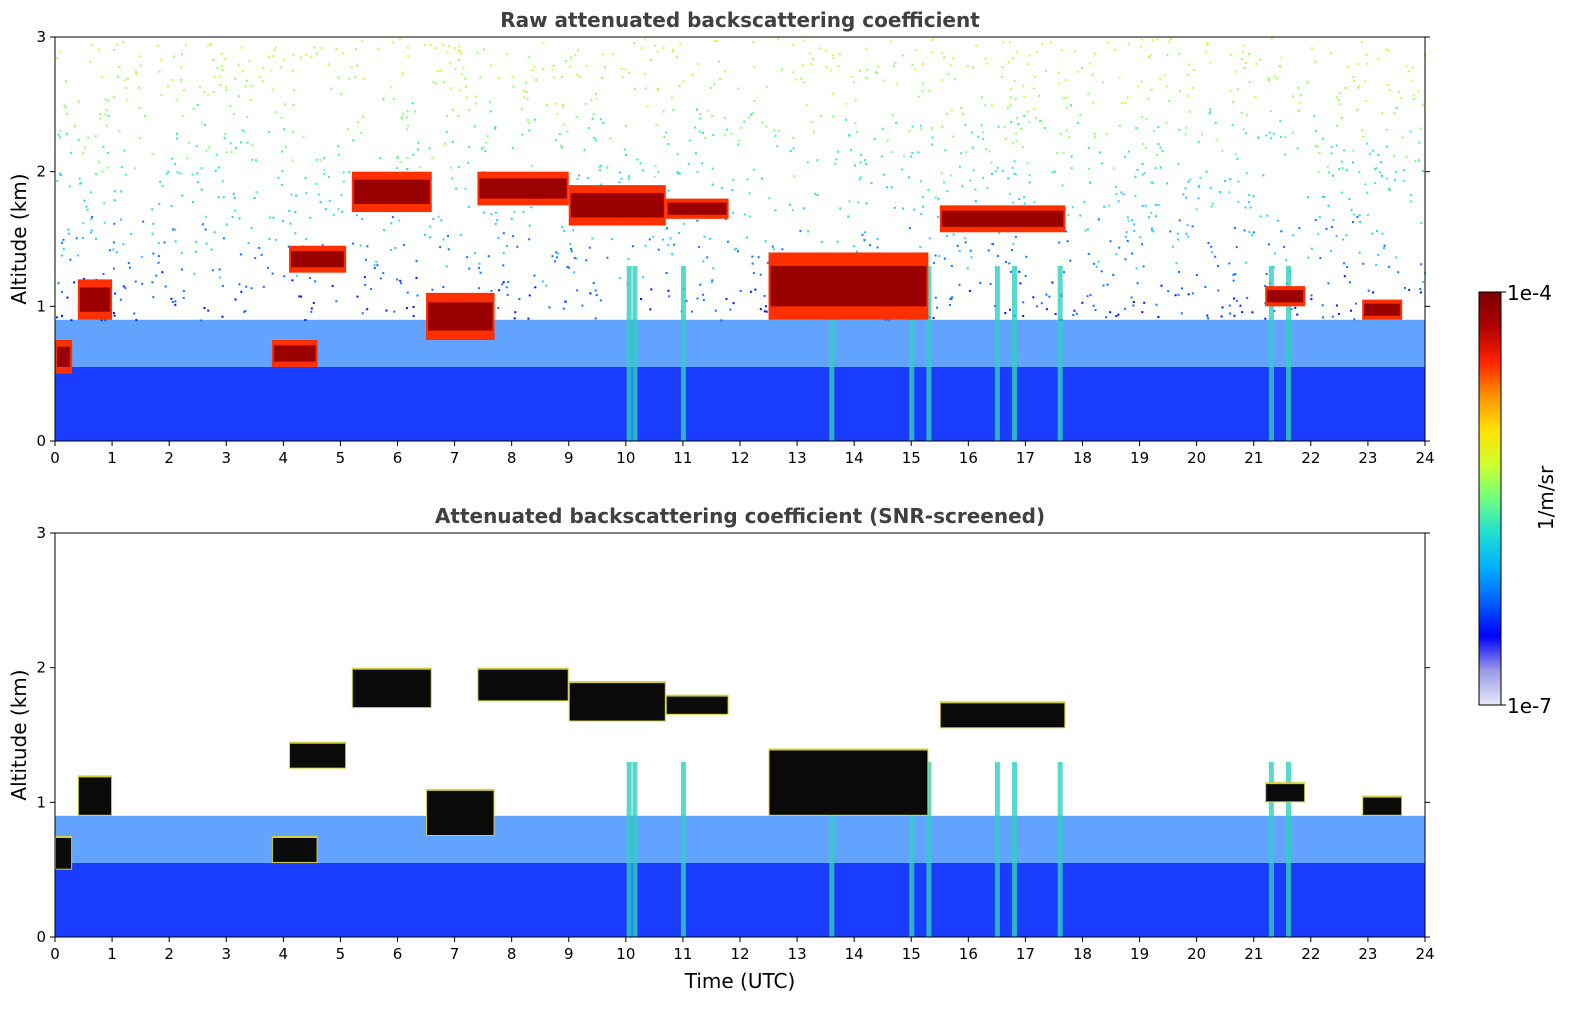 The width and height of the screenshot is (1595, 1020). I want to click on cloud-layer, so click(318, 259).